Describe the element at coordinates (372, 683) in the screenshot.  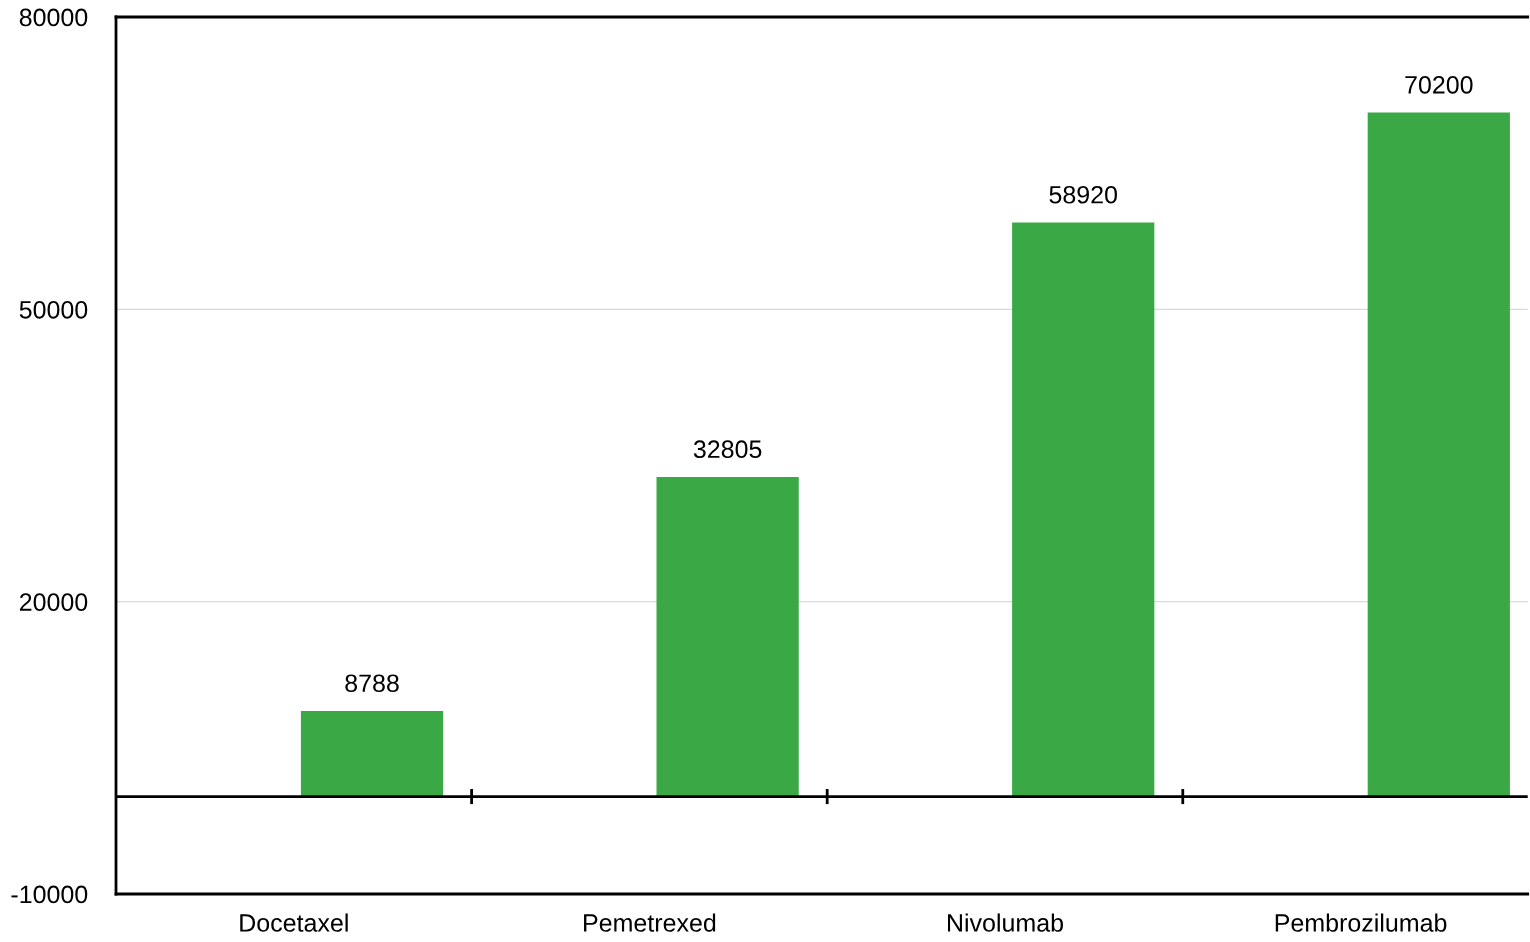
I see `data-label: 8788` at that location.